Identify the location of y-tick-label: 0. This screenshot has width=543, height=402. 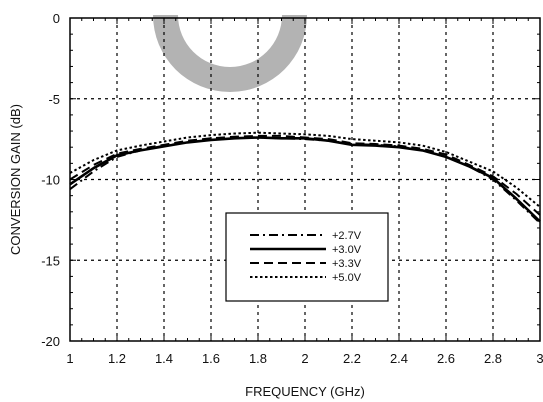
(56, 18).